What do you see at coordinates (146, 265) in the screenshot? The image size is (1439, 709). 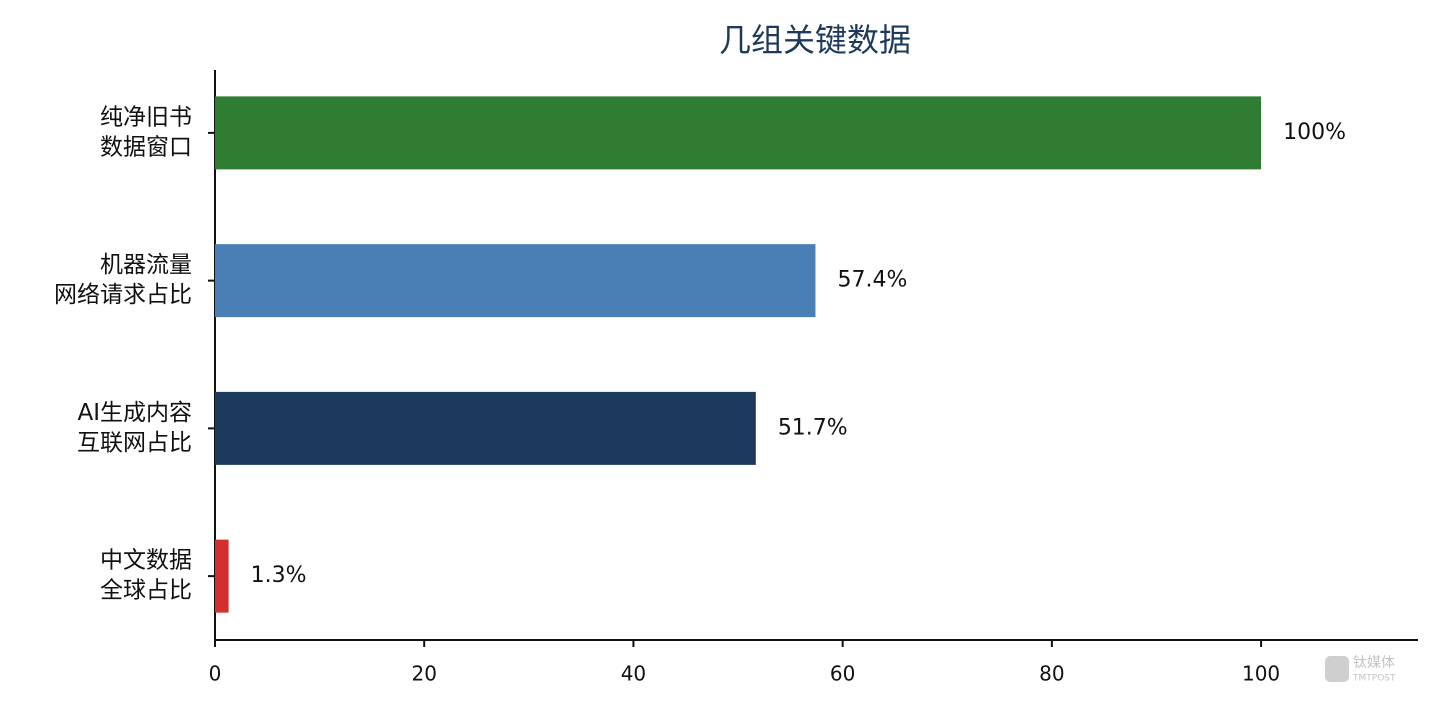 I see `y-tick-label: 机器流量` at bounding box center [146, 265].